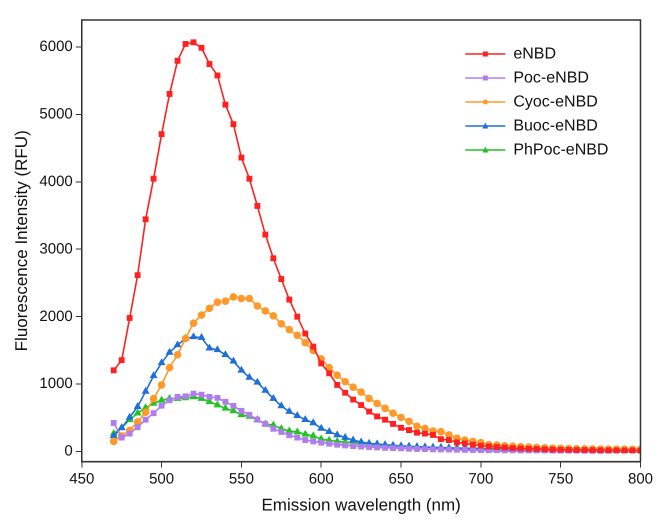  Describe the element at coordinates (481, 479) in the screenshot. I see `x-tick-label: 700` at that location.